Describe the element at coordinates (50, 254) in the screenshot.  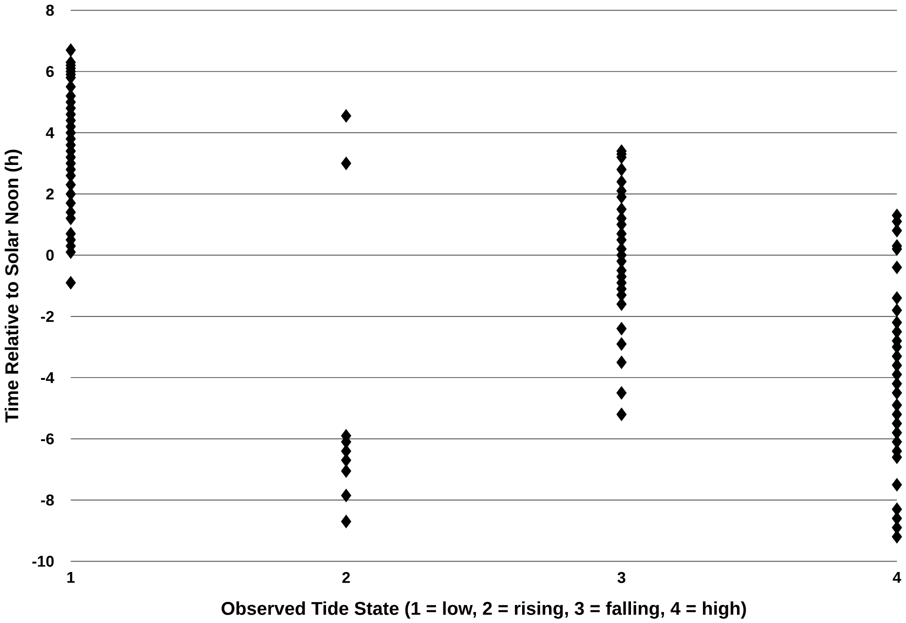
I see `y-tick-label: 0` at that location.